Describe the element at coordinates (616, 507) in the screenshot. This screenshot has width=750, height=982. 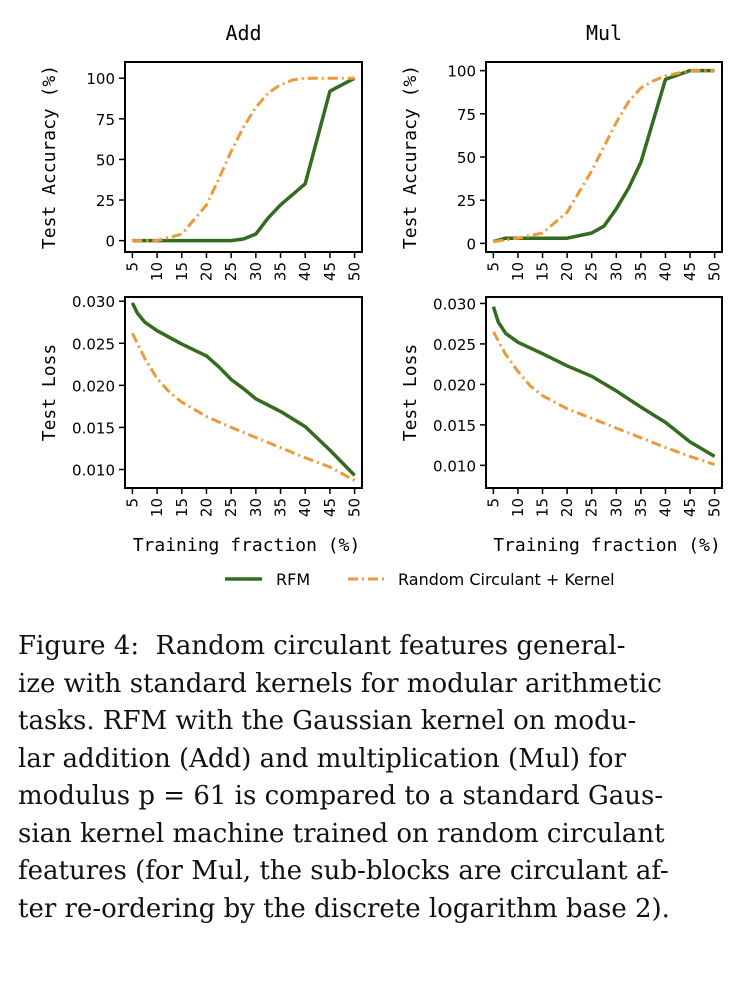
I see `mul-loss-xtick-label: 30` at that location.